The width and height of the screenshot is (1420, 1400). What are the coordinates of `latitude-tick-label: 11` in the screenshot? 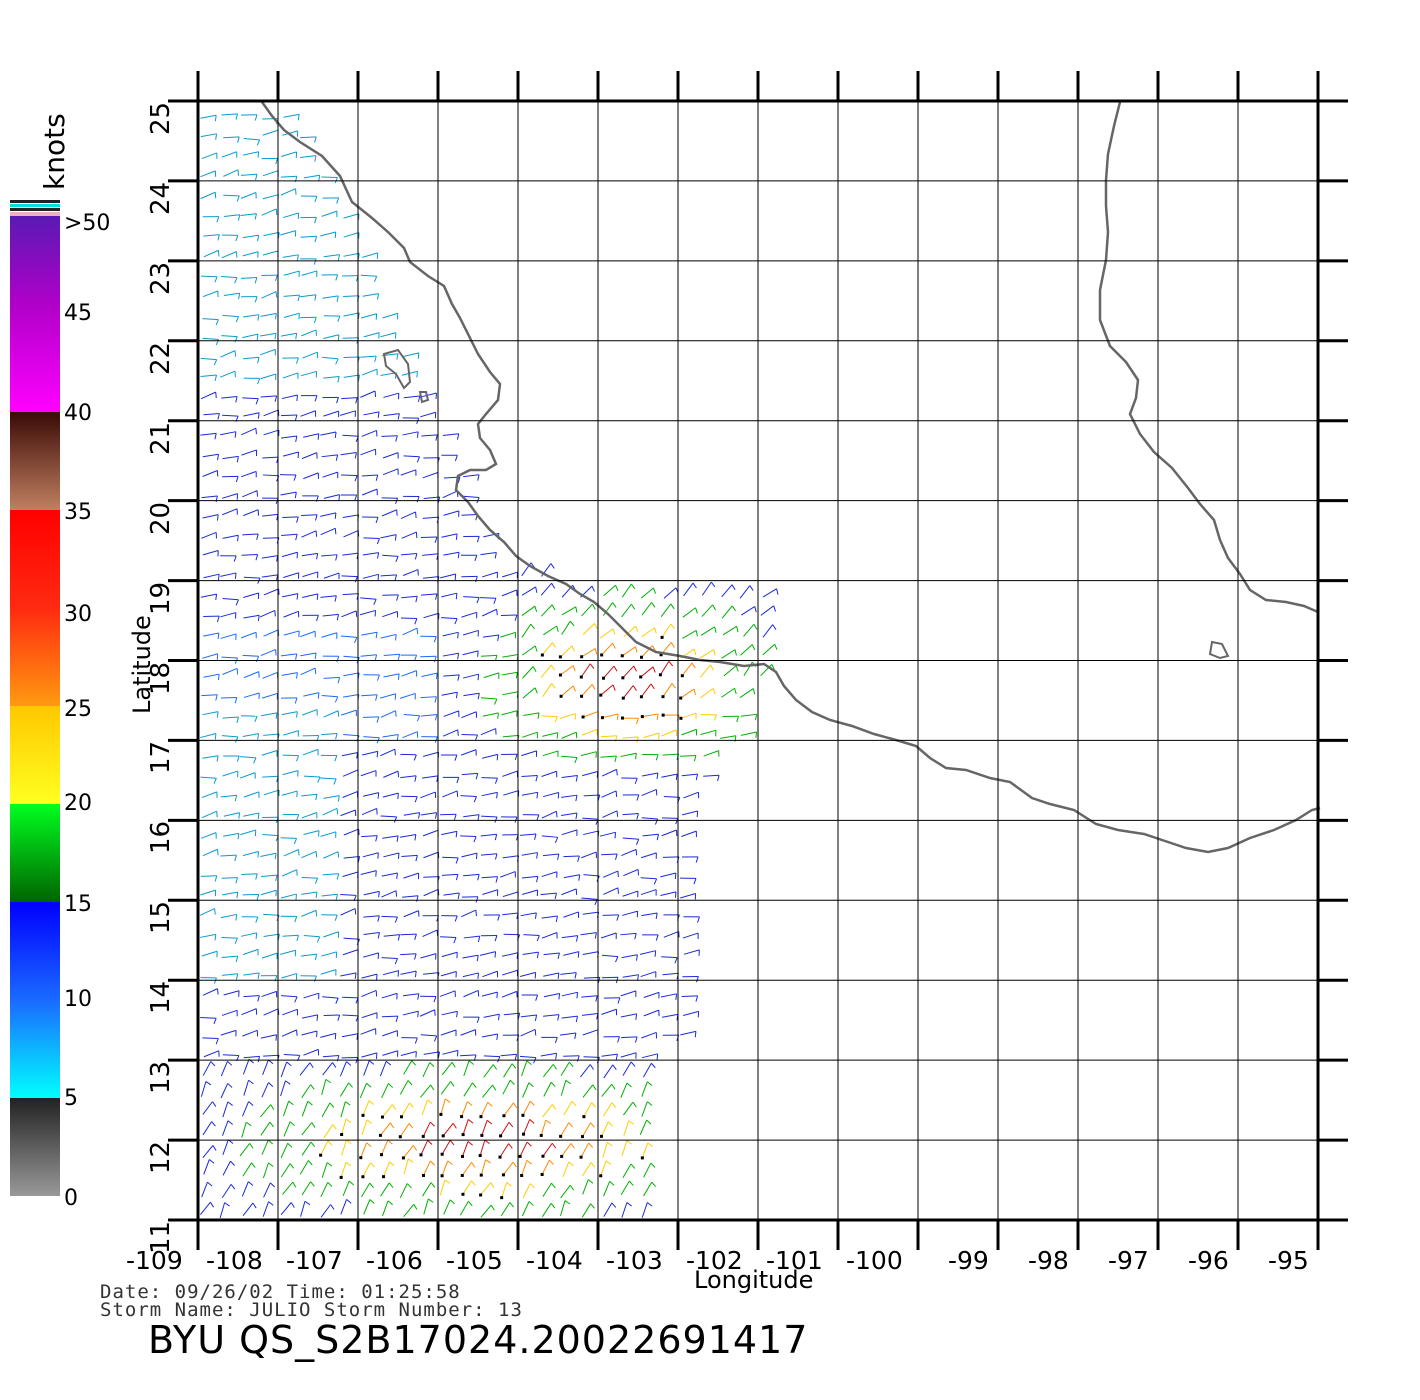 It's located at (161, 1237).